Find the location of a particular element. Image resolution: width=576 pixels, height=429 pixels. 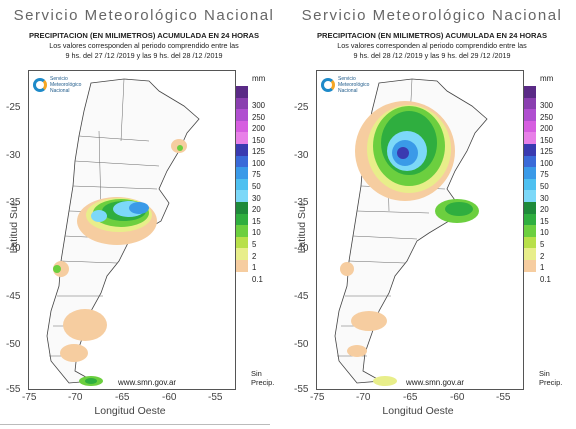

y-tick: -55 is located at coordinates (301, 389).